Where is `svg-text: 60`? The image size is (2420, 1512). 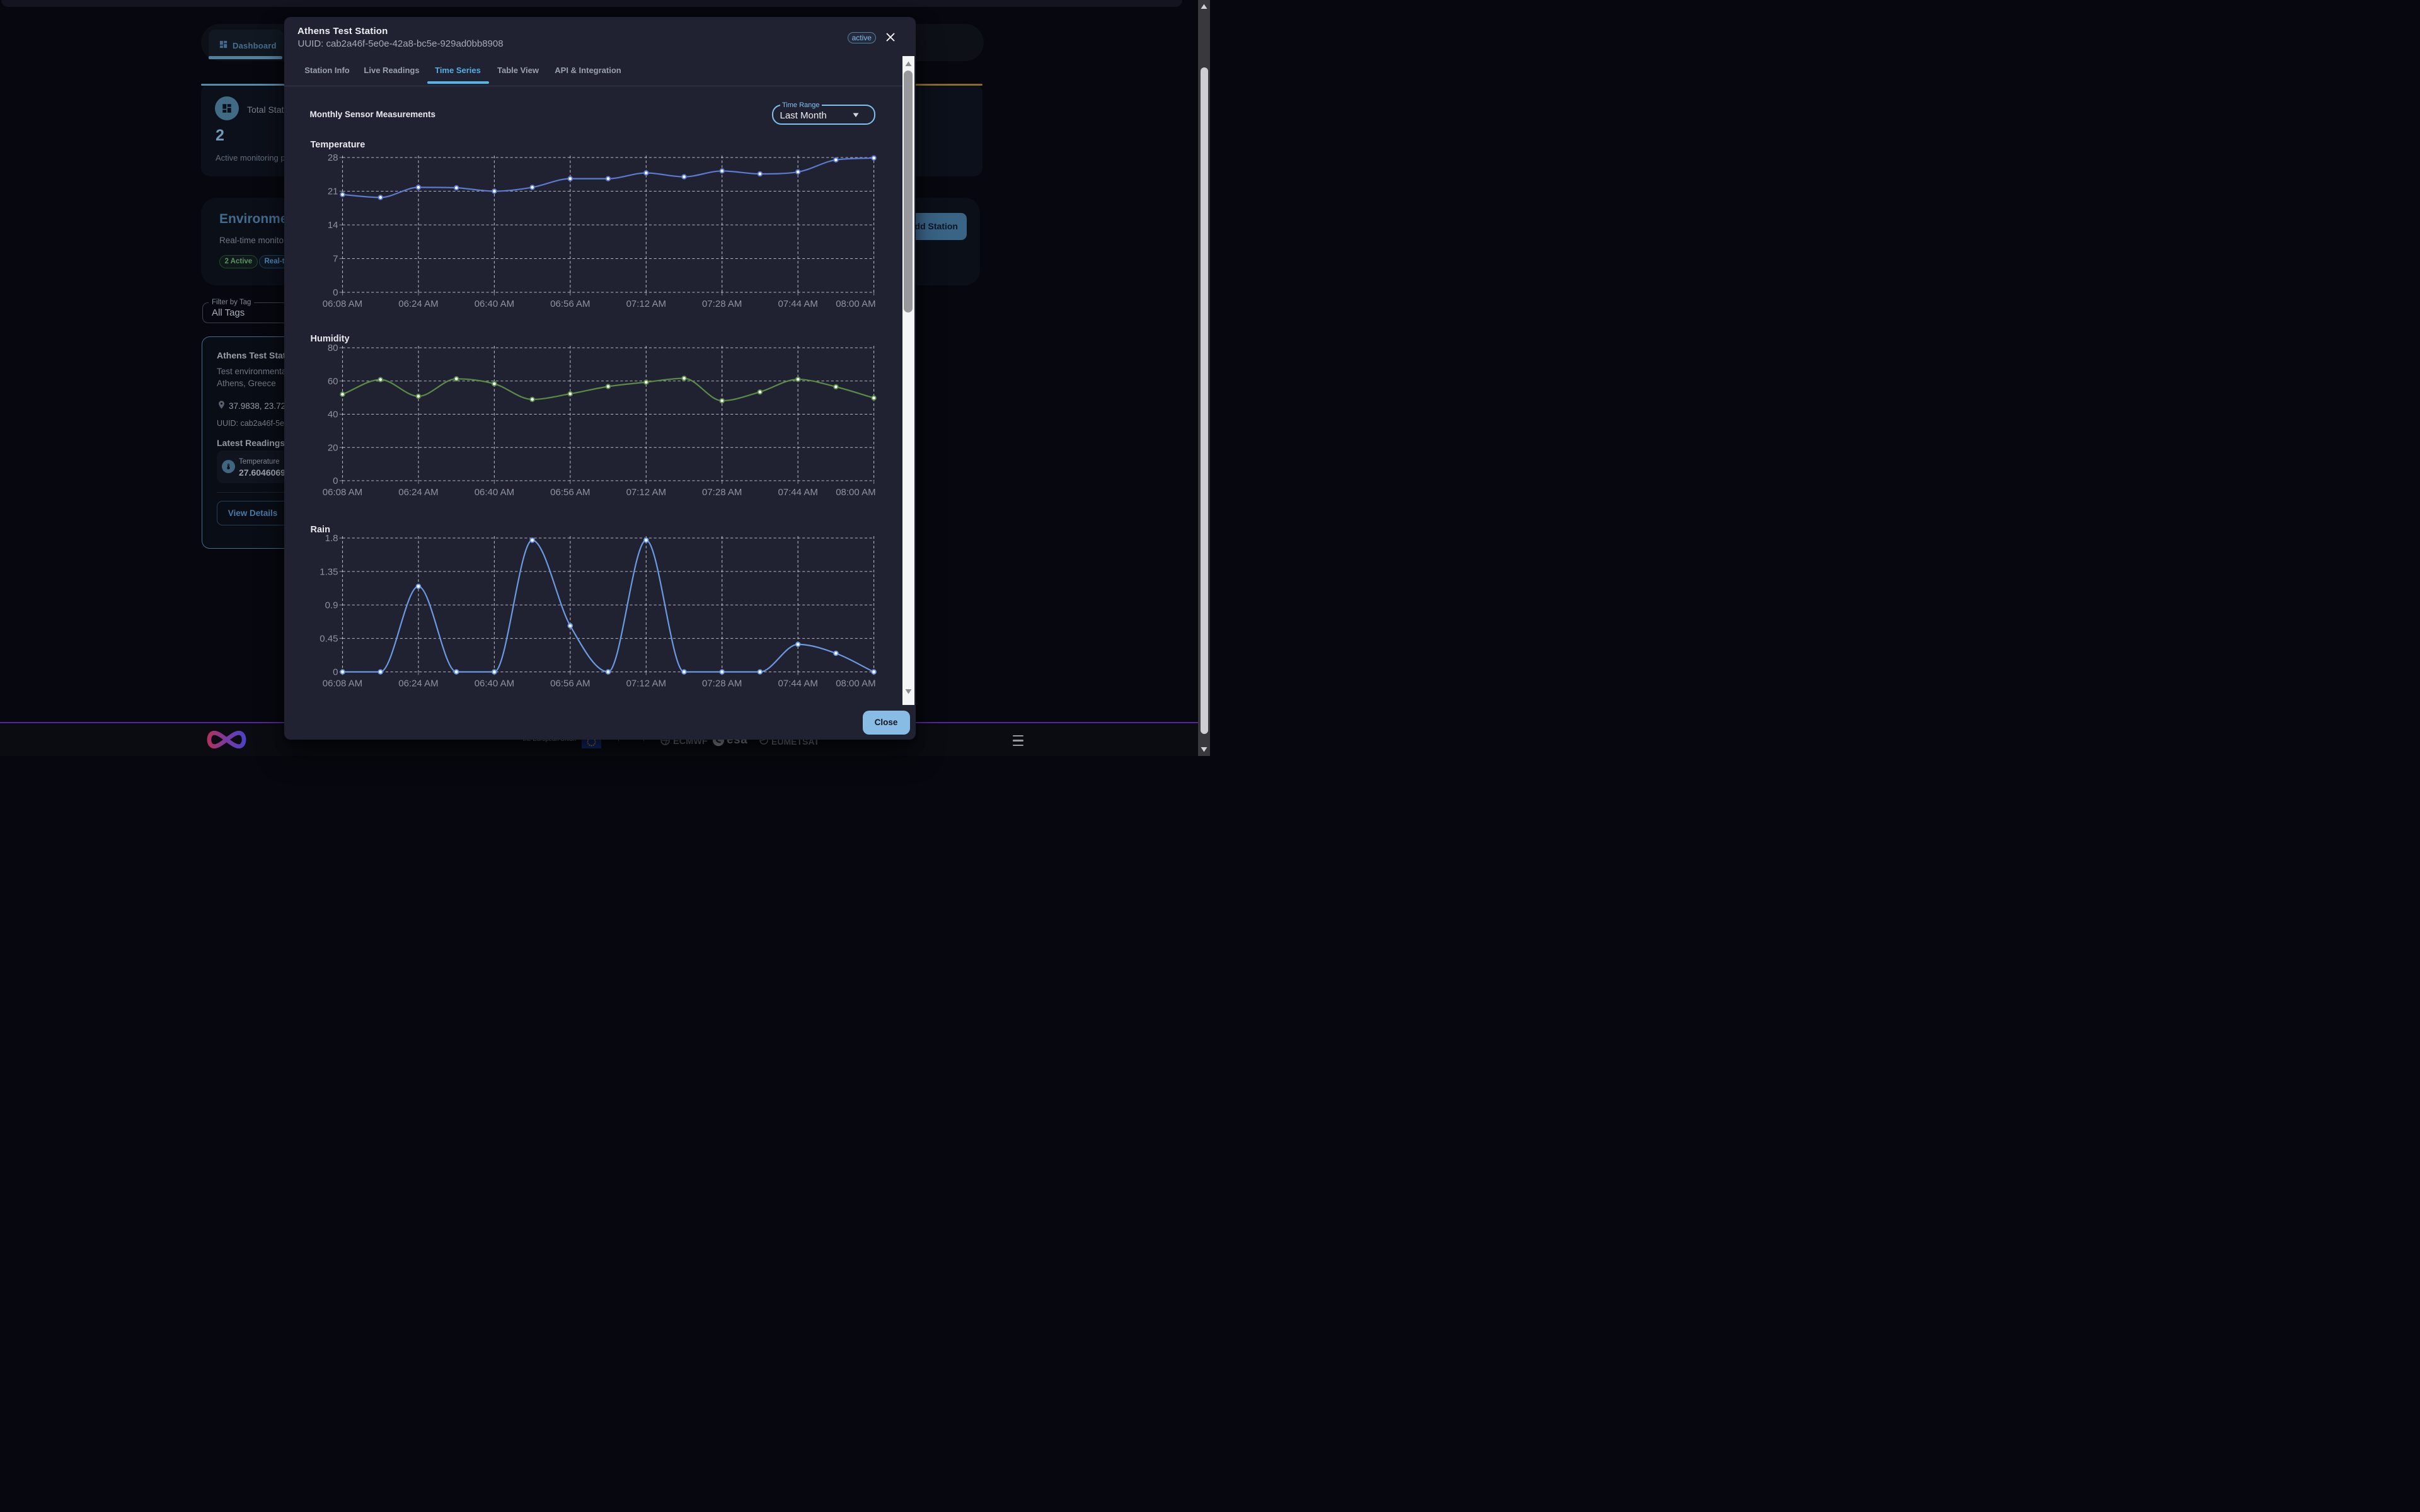 svg-text: 60 is located at coordinates (333, 380).